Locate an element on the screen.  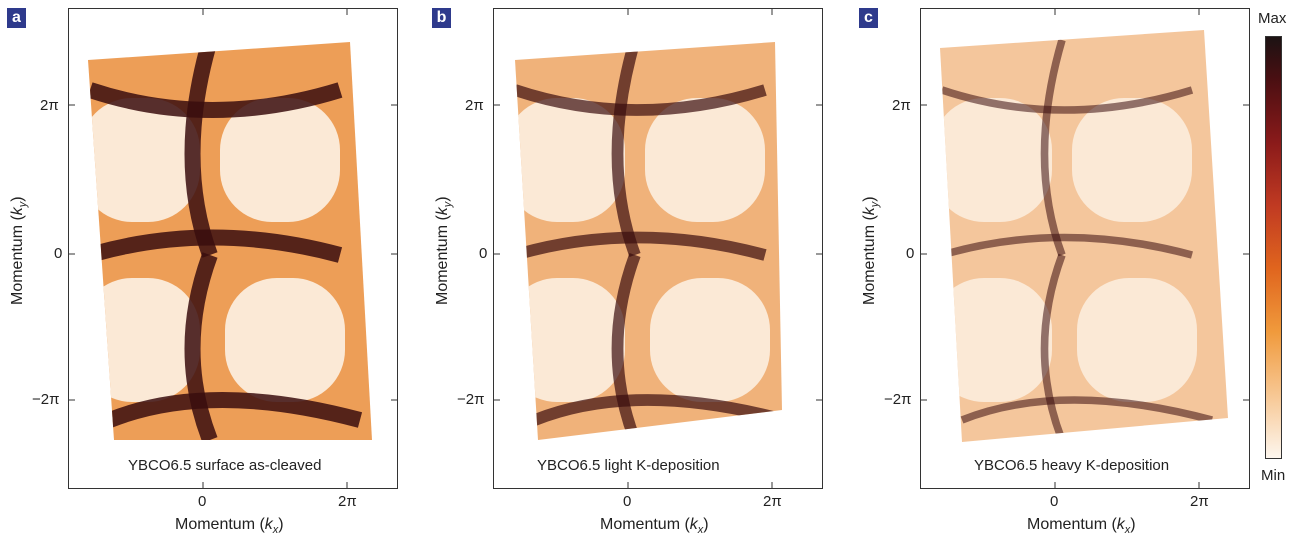
caption-b: YBCO6.5 light K-deposition is located at coordinates (628, 465).